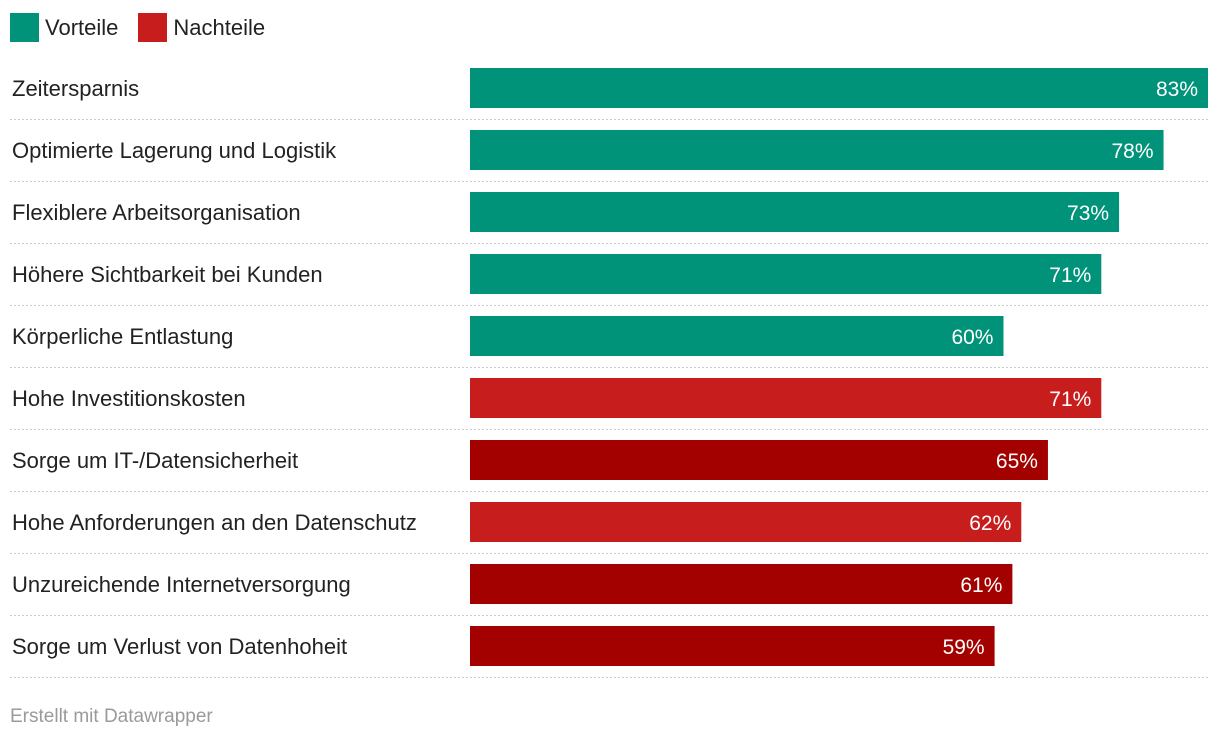  Describe the element at coordinates (155, 460) in the screenshot. I see `category-label: Sorge um IT-/Datensicherheit` at that location.